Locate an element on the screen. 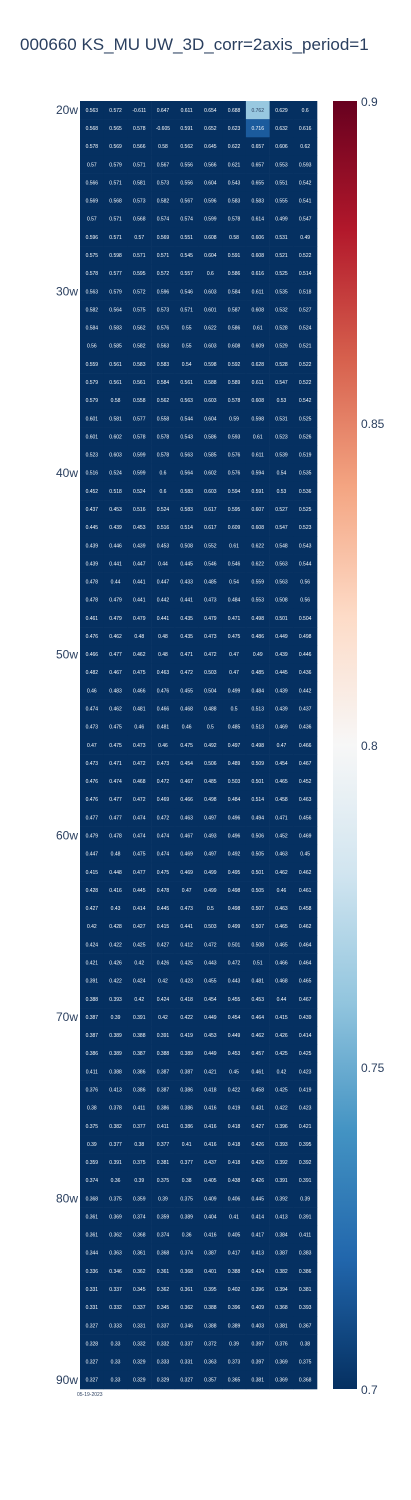  cell-value-label: 0.632 is located at coordinates (281, 129).